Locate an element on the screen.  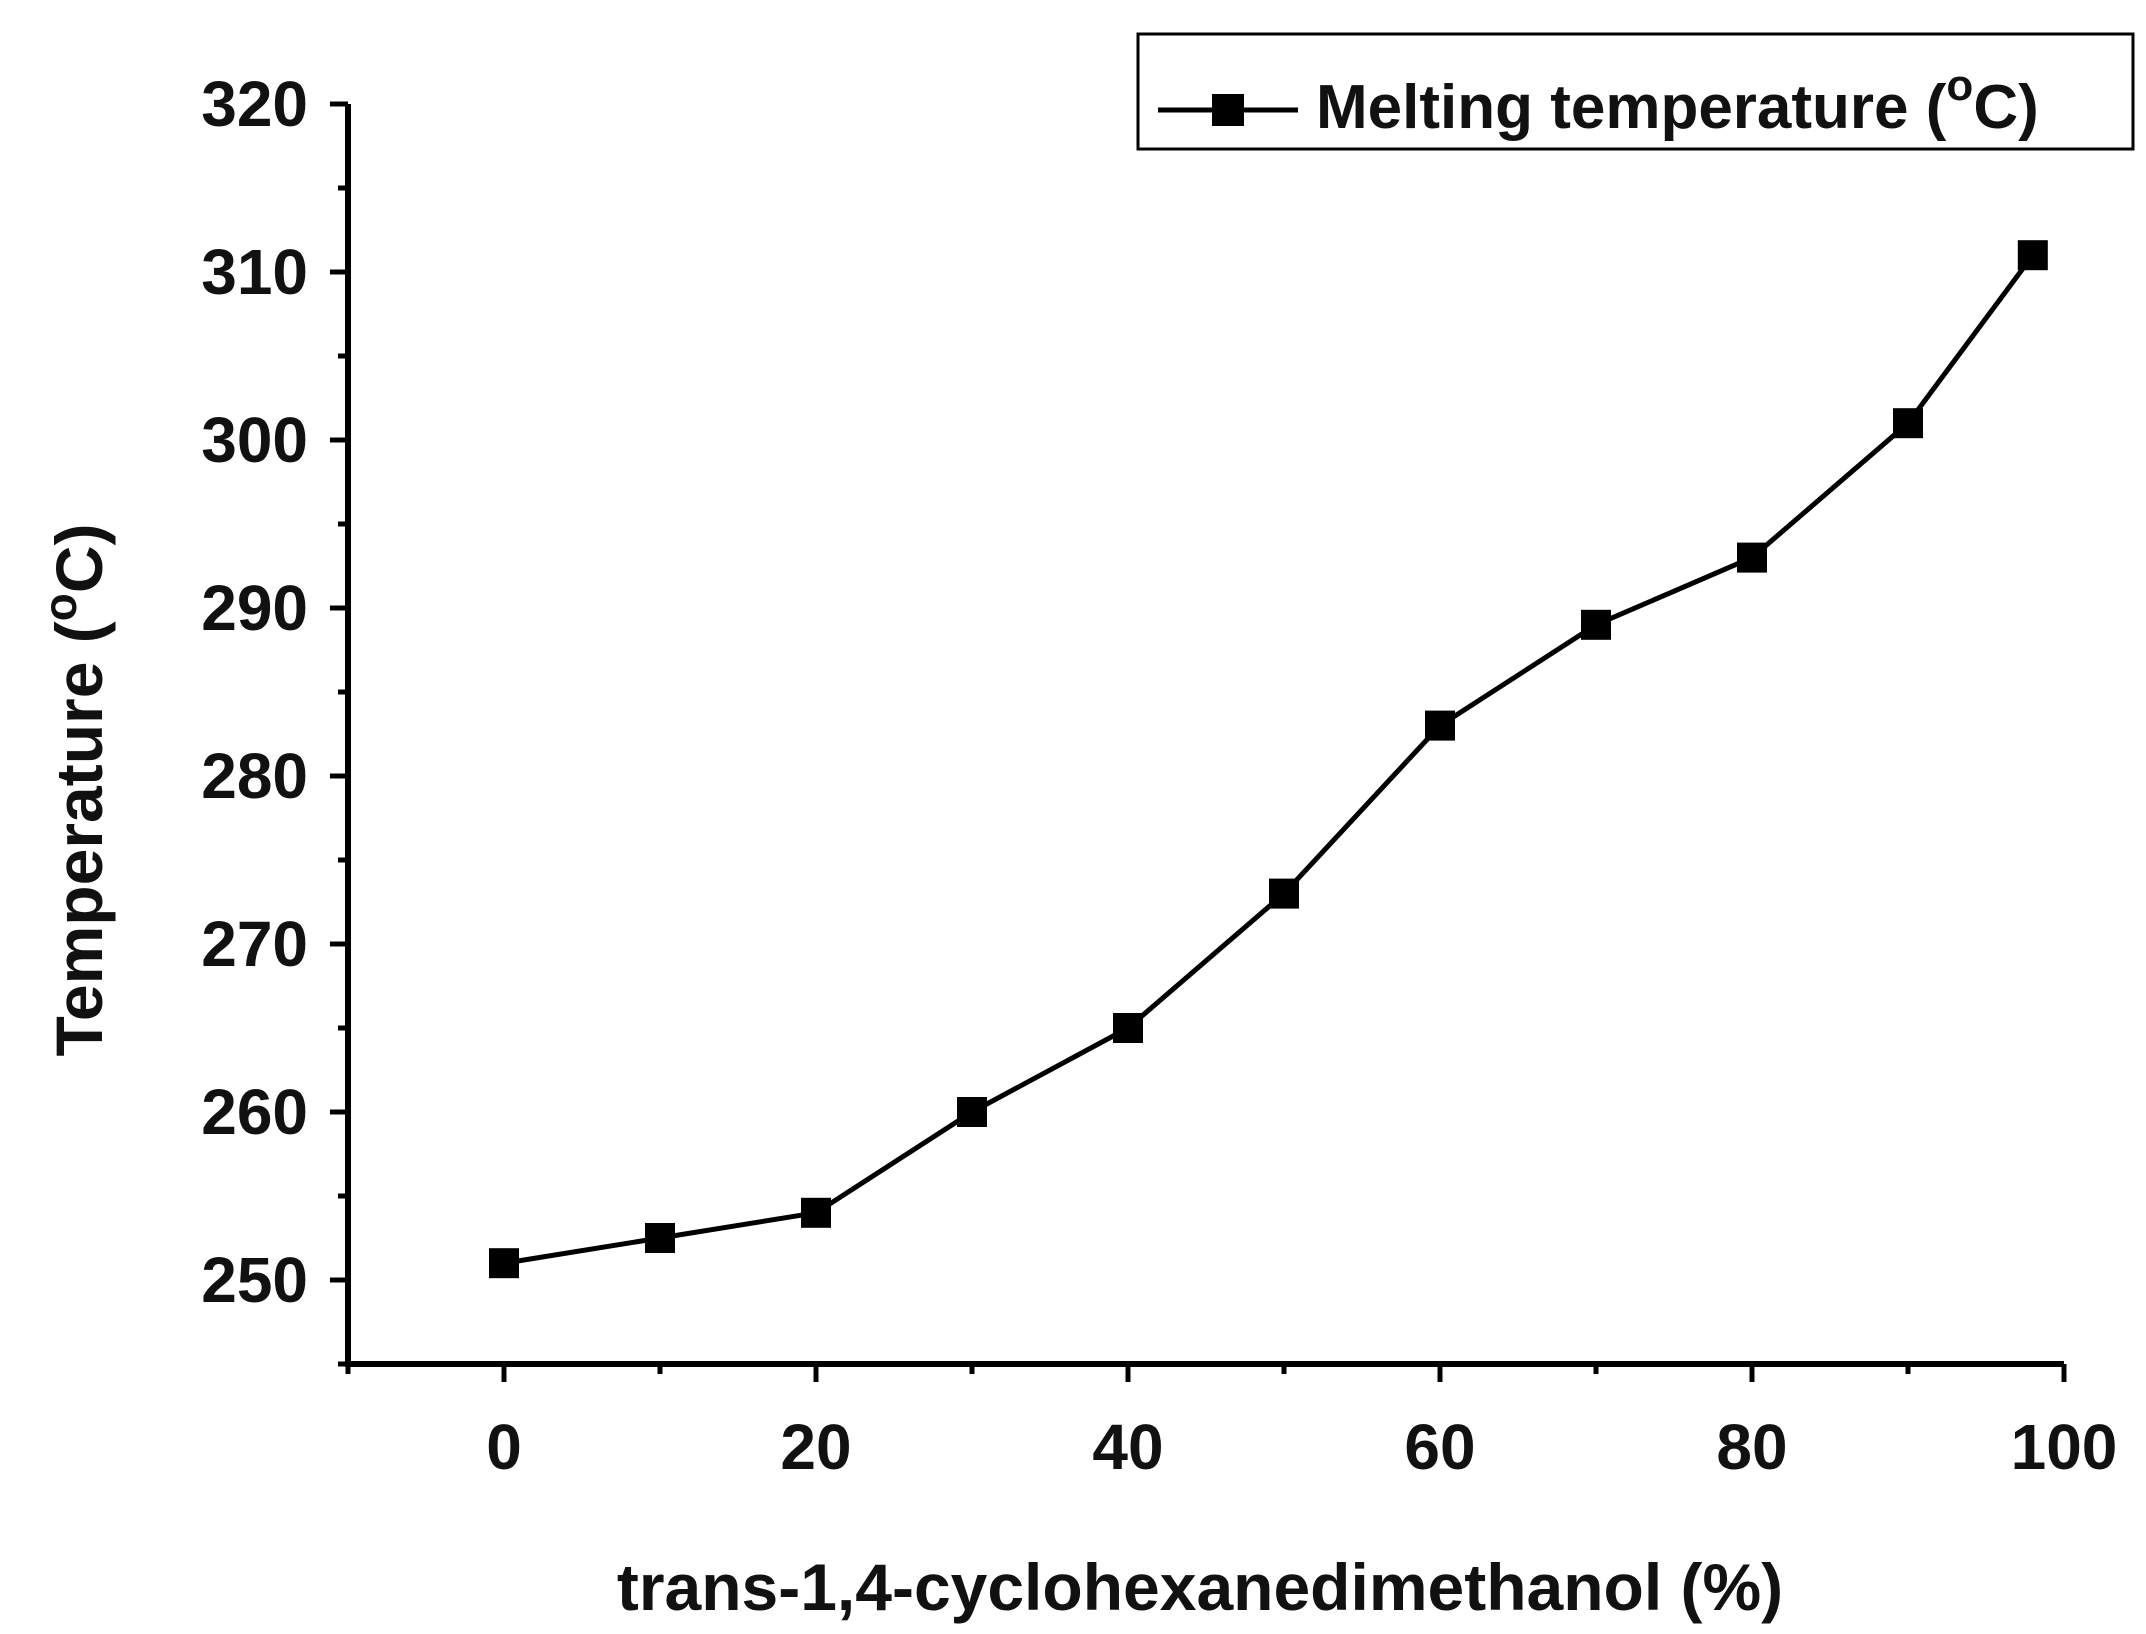
y-tick-label: 250 is located at coordinates (254, 1280).